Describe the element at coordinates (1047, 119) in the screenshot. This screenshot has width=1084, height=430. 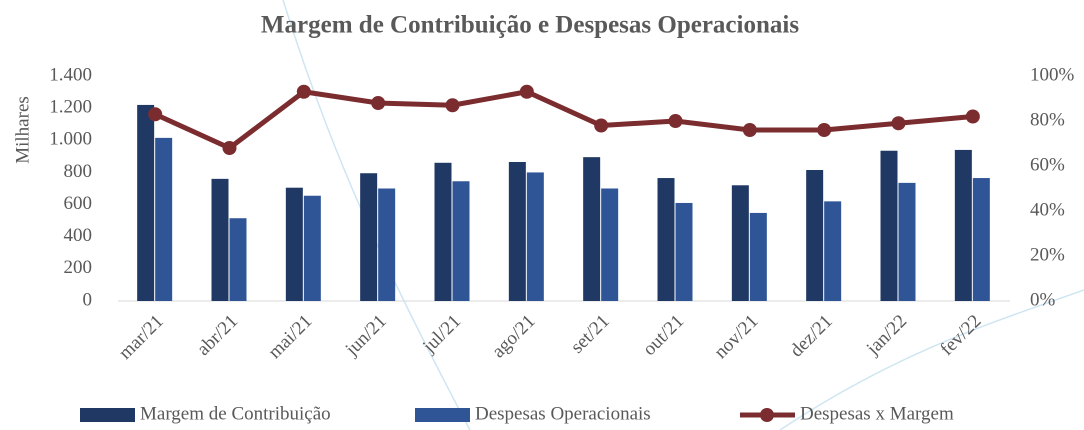
I see `y2-tick-label: 80%` at that location.